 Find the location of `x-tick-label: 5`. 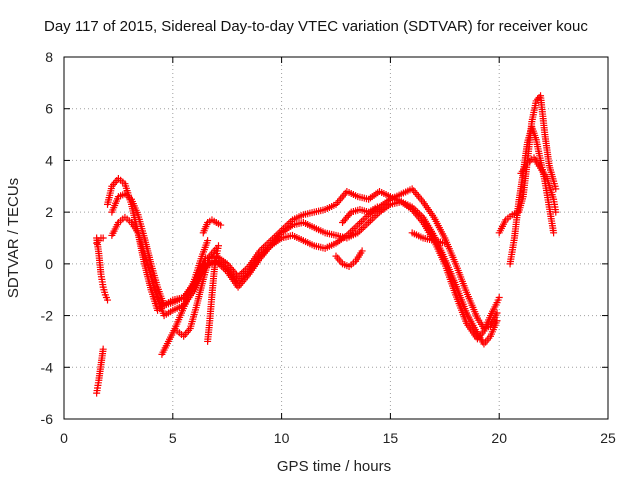

x-tick-label: 5 is located at coordinates (173, 438).